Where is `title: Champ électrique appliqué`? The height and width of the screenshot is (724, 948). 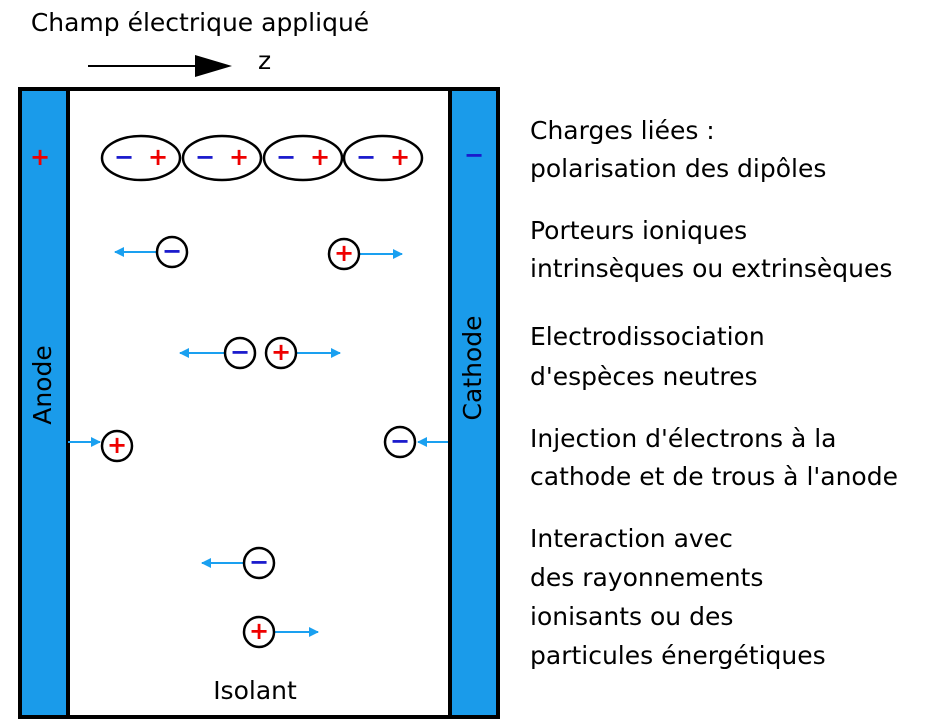 title: Champ électrique appliqué is located at coordinates (200, 22).